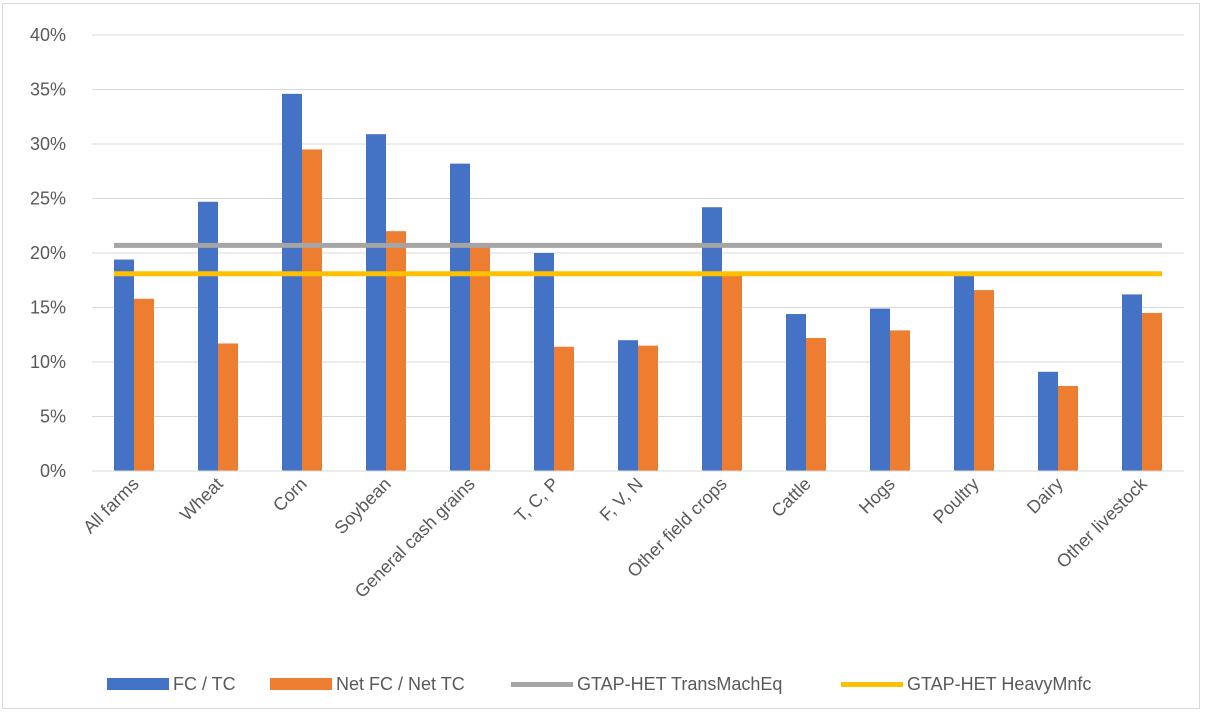 The height and width of the screenshot is (713, 1205). I want to click on legend-swatch-fc-tc, so click(138, 684).